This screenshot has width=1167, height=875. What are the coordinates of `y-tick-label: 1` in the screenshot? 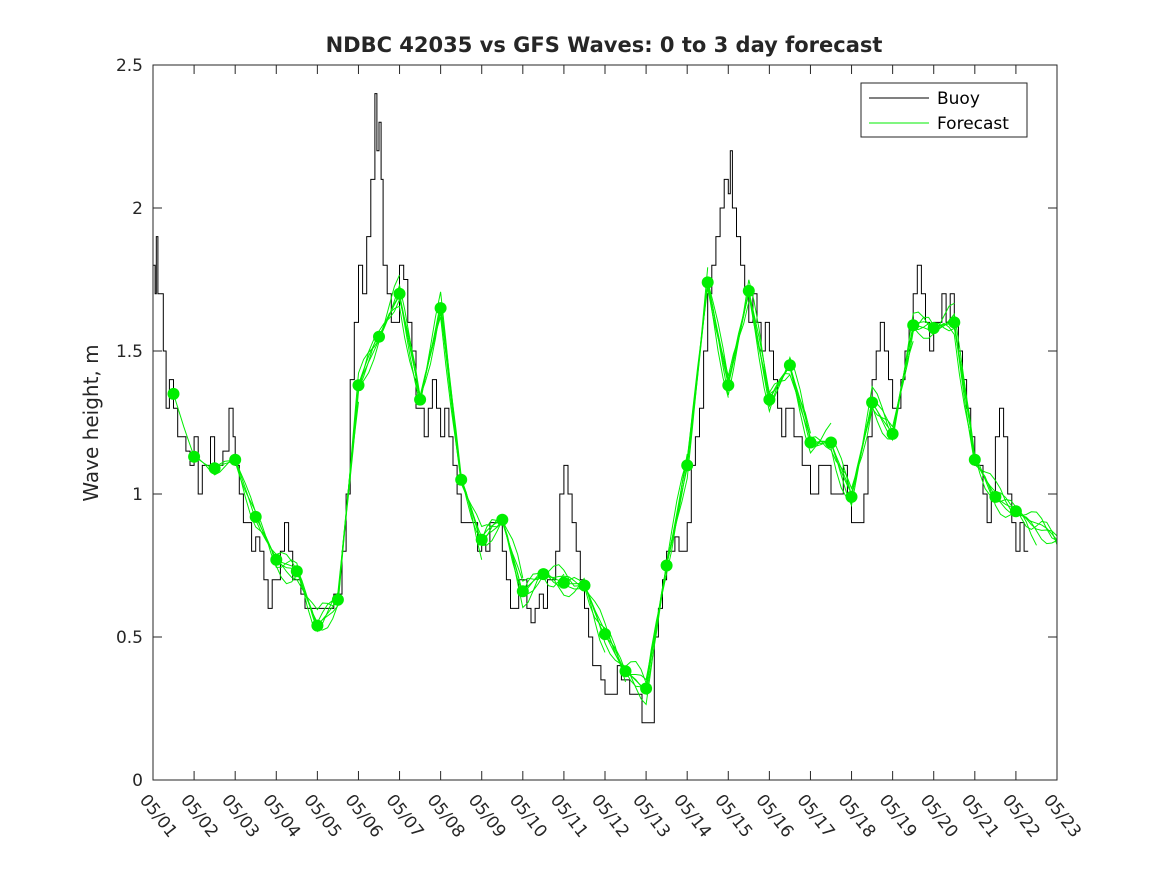 It's located at (137, 495).